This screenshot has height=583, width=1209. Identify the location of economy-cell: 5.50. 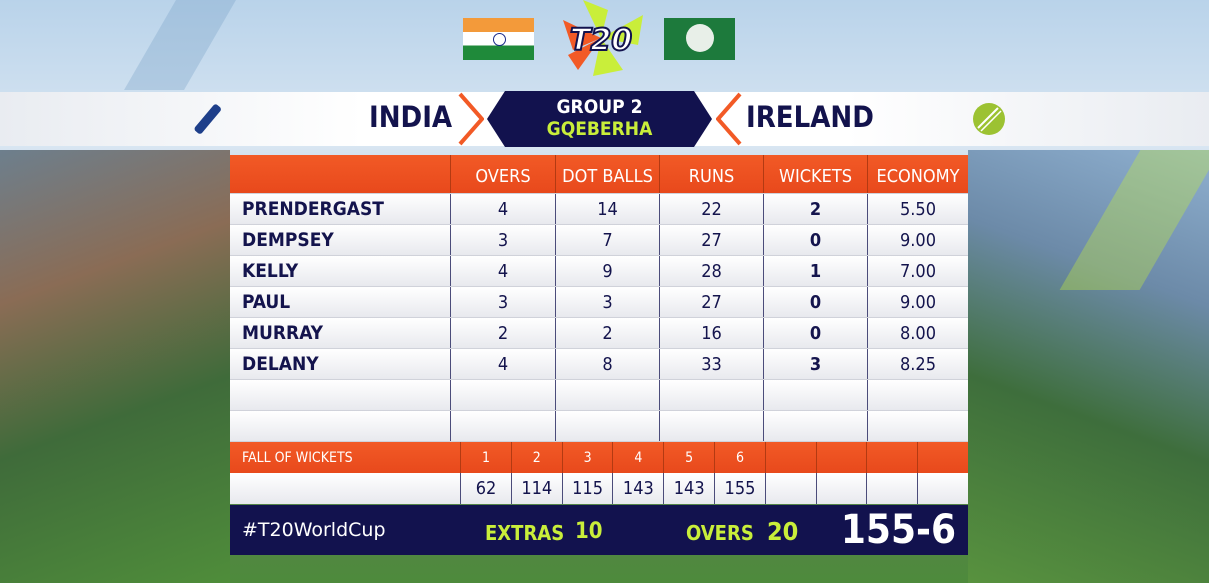
(917, 209).